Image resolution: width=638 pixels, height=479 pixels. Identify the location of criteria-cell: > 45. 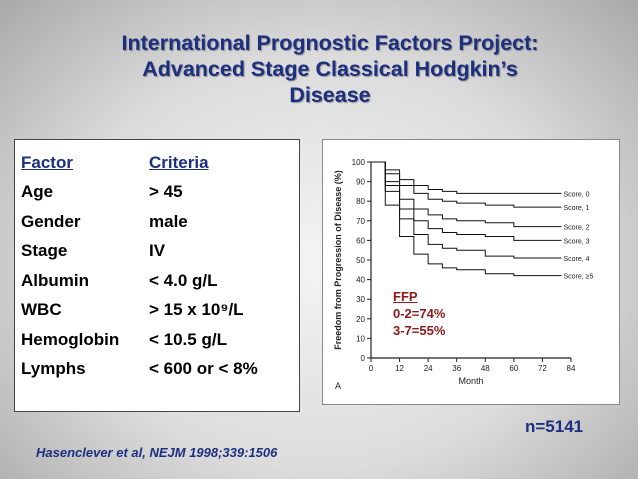
(166, 192).